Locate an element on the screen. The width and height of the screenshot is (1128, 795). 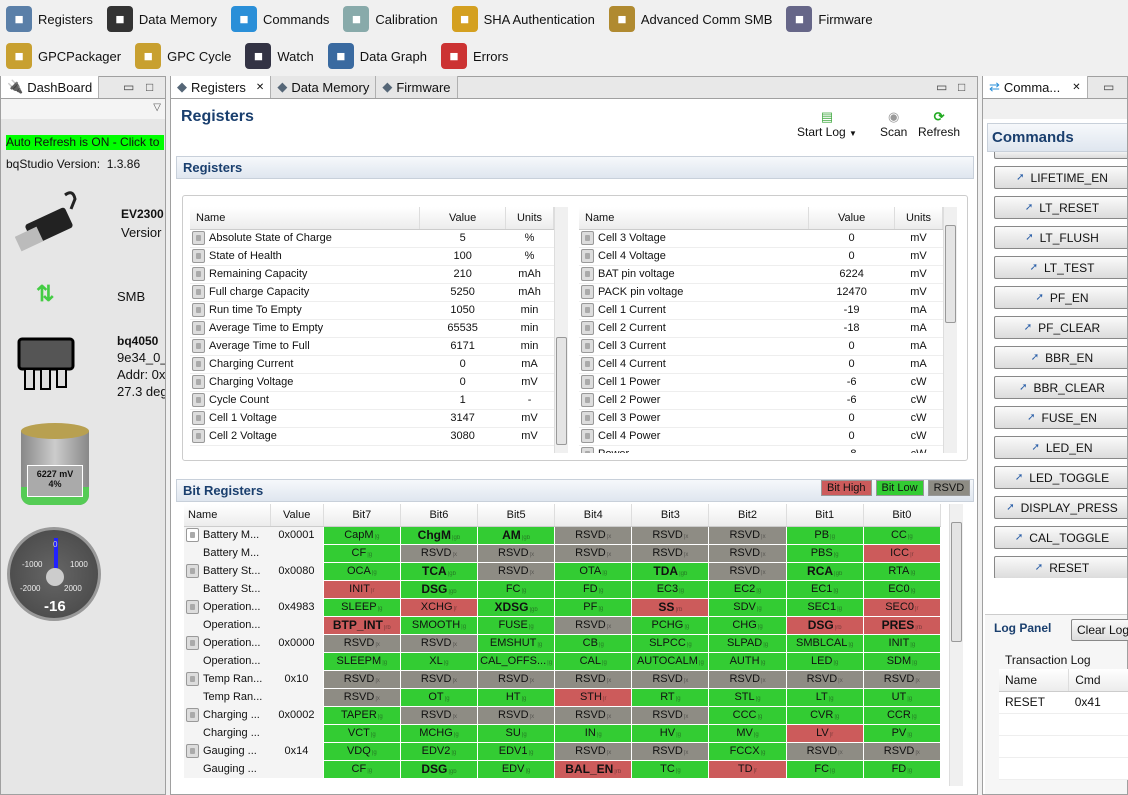
toolbar-firmware-button: ■ Firmware is located at coordinates (829, 19).